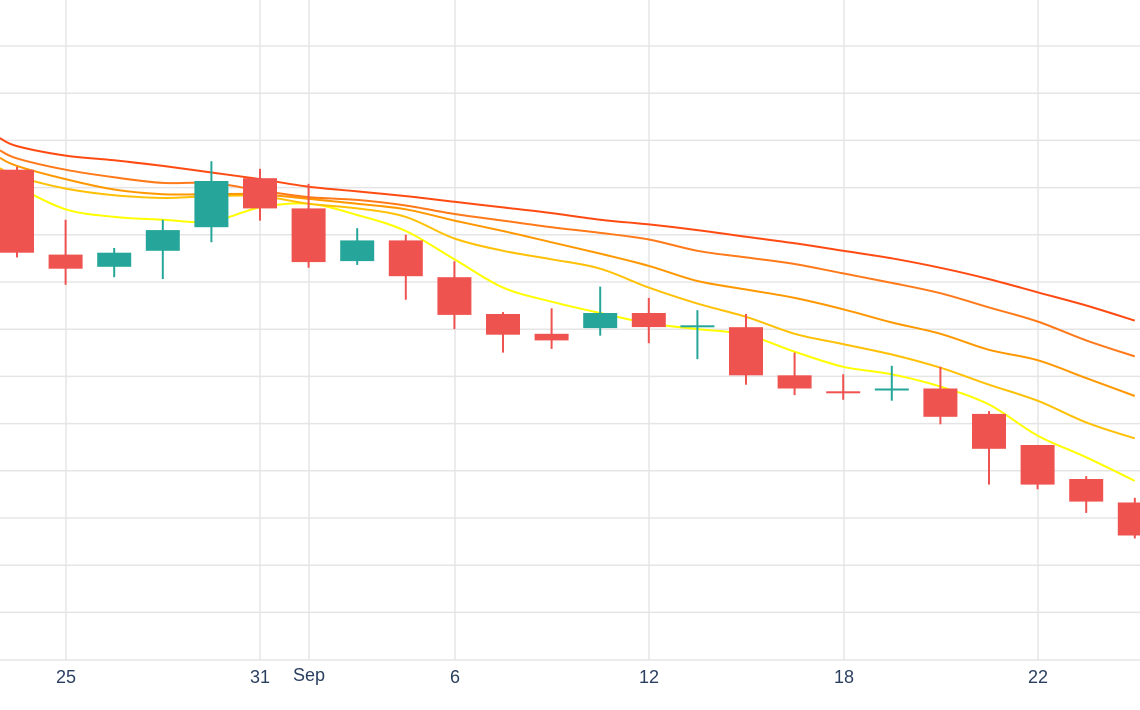  I want to click on x-tick-label: 25, so click(66, 677).